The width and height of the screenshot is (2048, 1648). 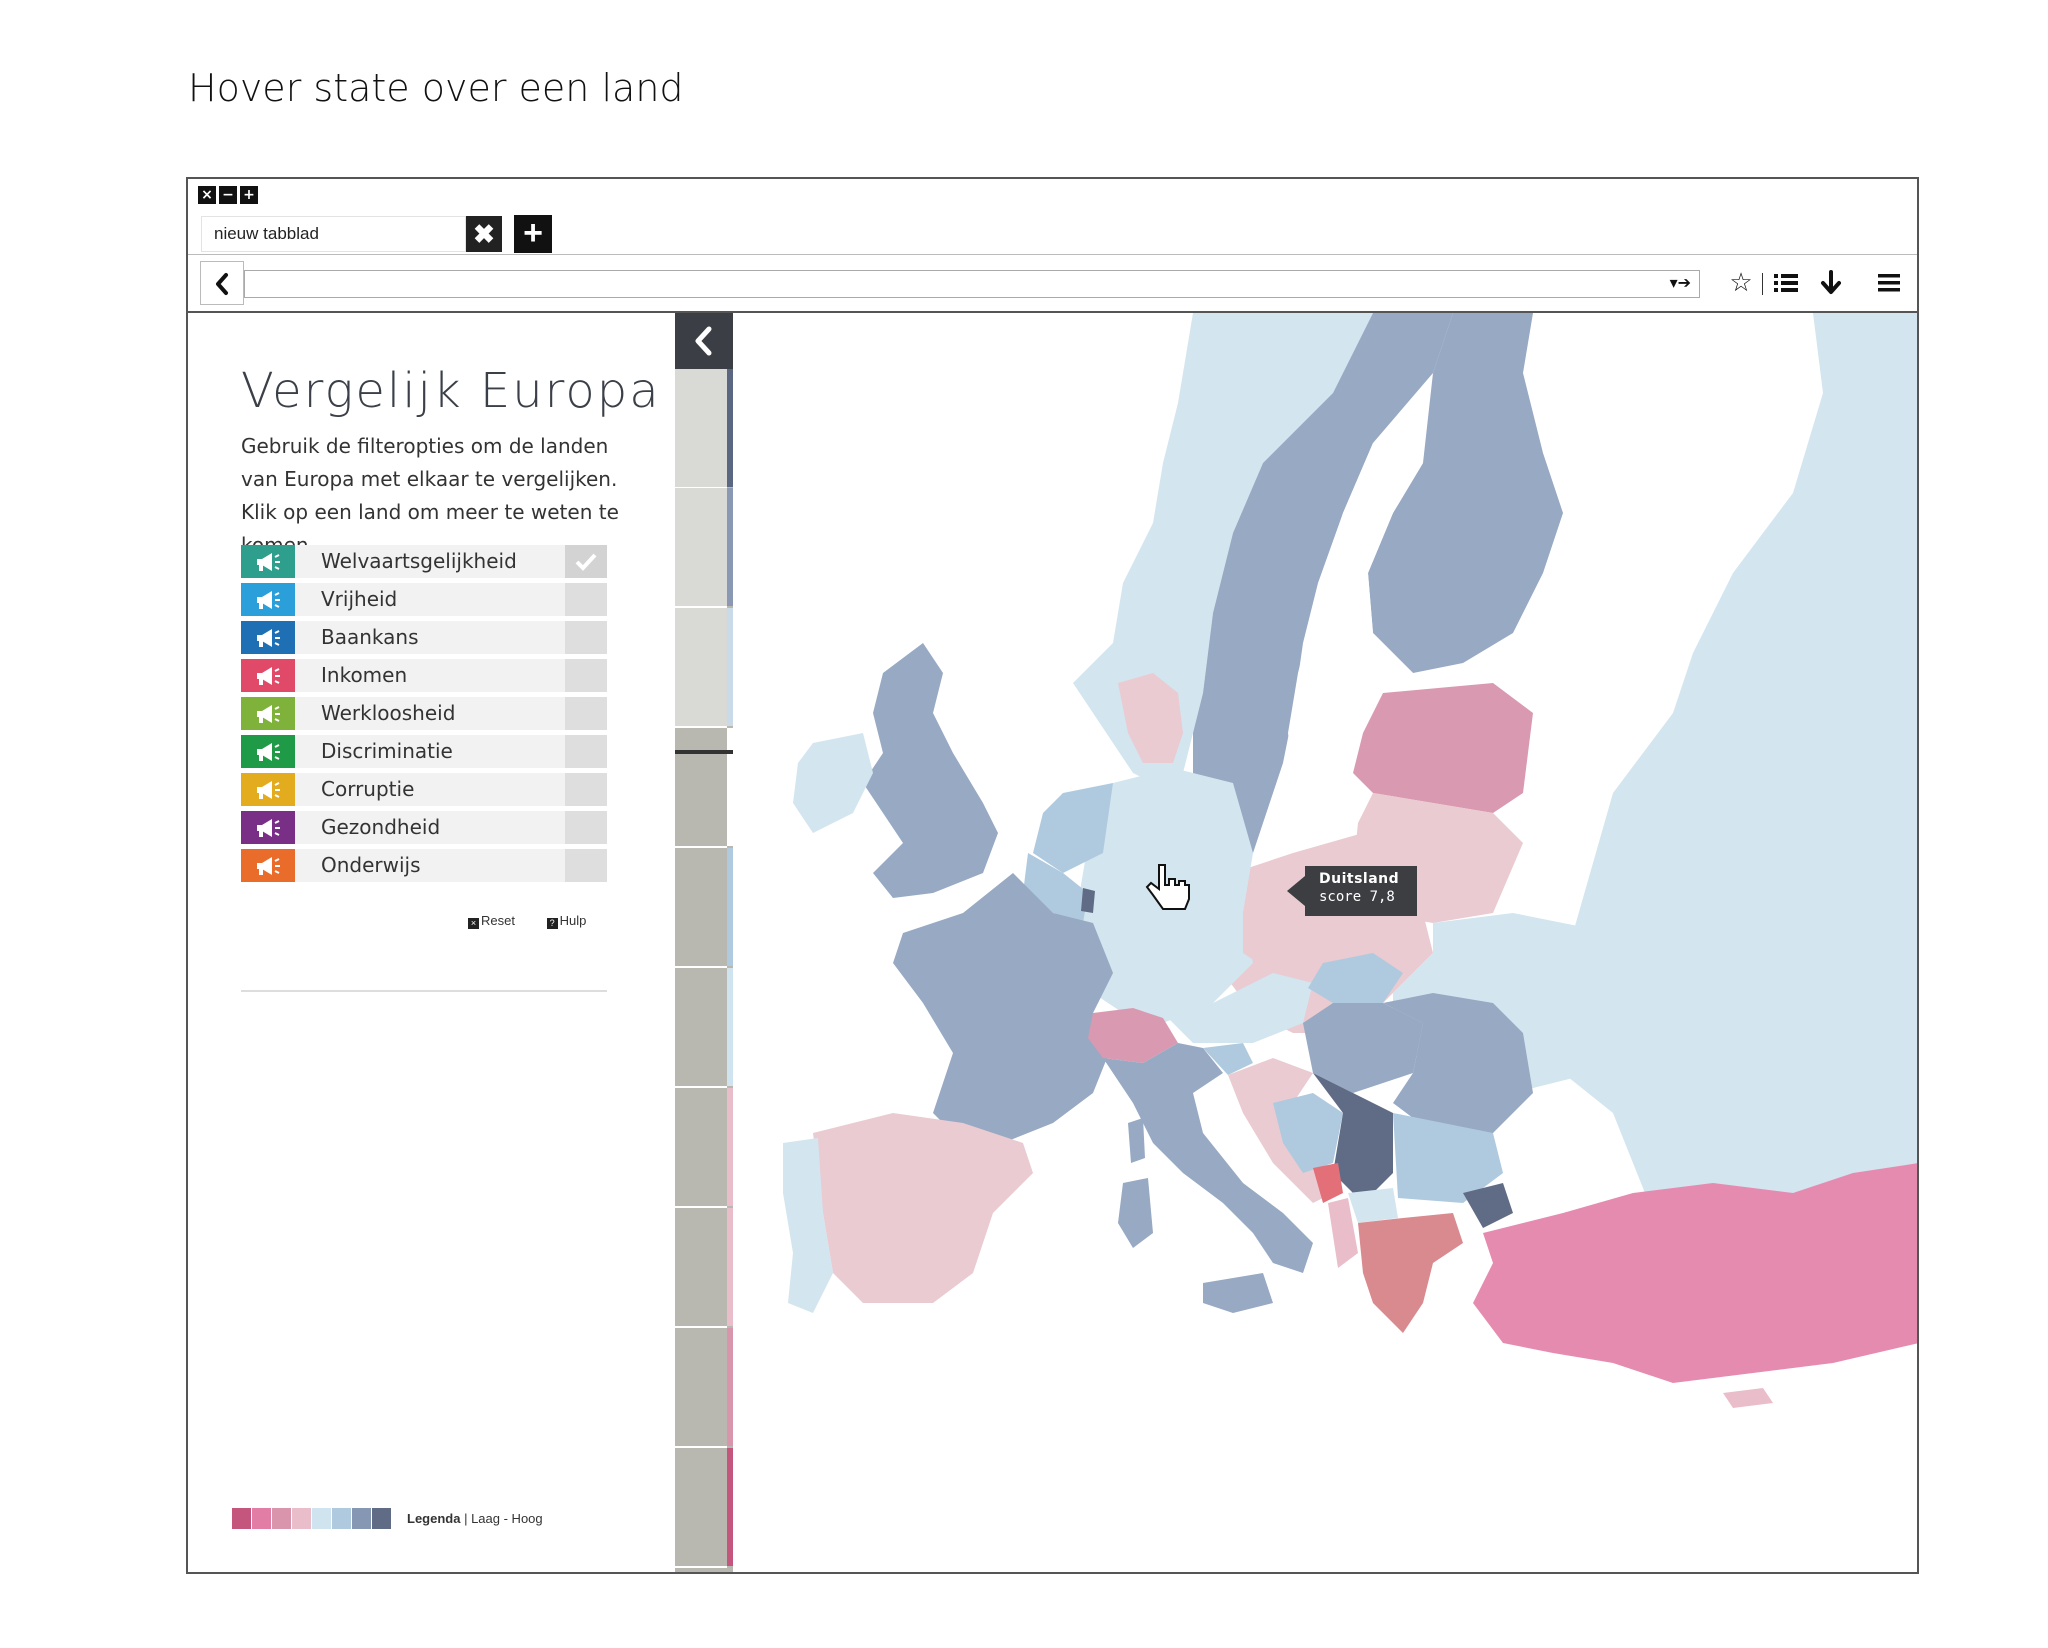 I want to click on minimize-window-button: −, so click(x=228, y=195).